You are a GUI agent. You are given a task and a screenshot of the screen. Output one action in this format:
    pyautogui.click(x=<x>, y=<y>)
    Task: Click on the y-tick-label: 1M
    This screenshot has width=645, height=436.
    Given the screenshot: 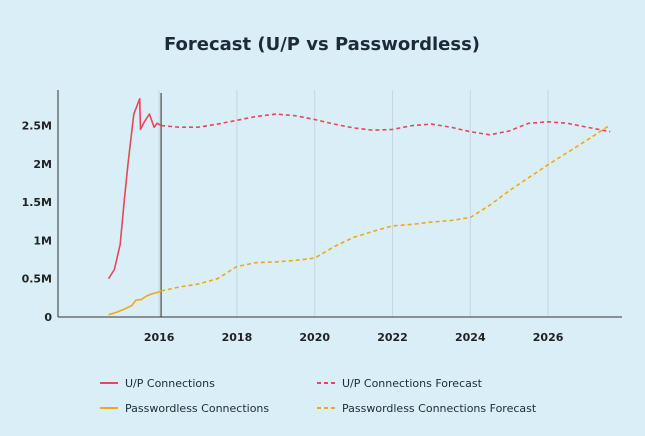 What is the action you would take?
    pyautogui.click(x=42, y=240)
    